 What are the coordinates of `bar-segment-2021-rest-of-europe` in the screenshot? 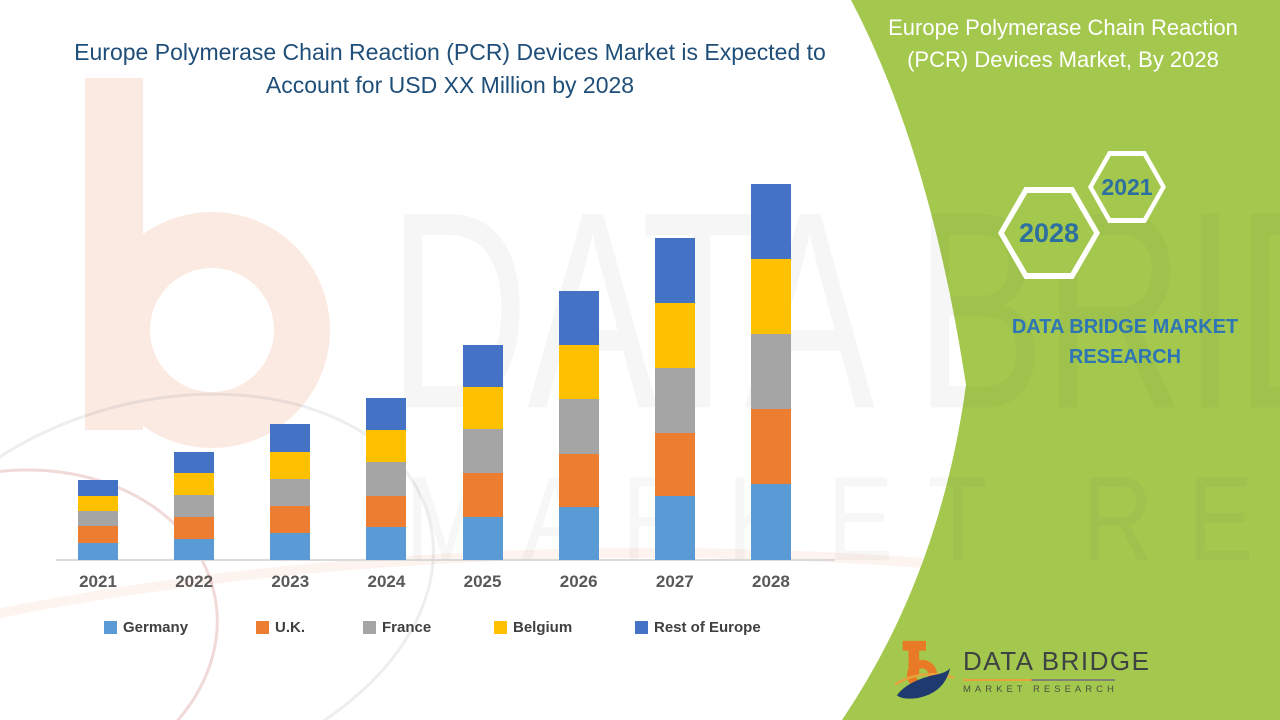 It's located at (98, 488).